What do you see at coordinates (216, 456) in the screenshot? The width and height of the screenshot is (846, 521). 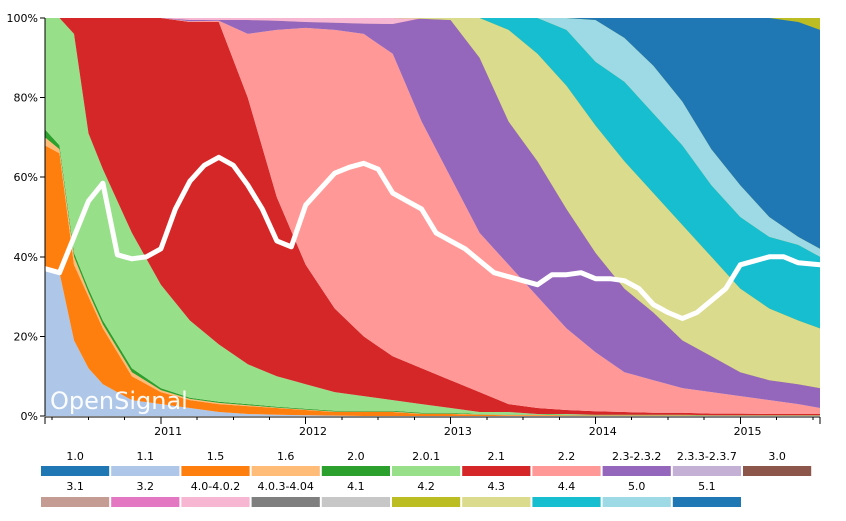 I see `legend-label: 1.5` at bounding box center [216, 456].